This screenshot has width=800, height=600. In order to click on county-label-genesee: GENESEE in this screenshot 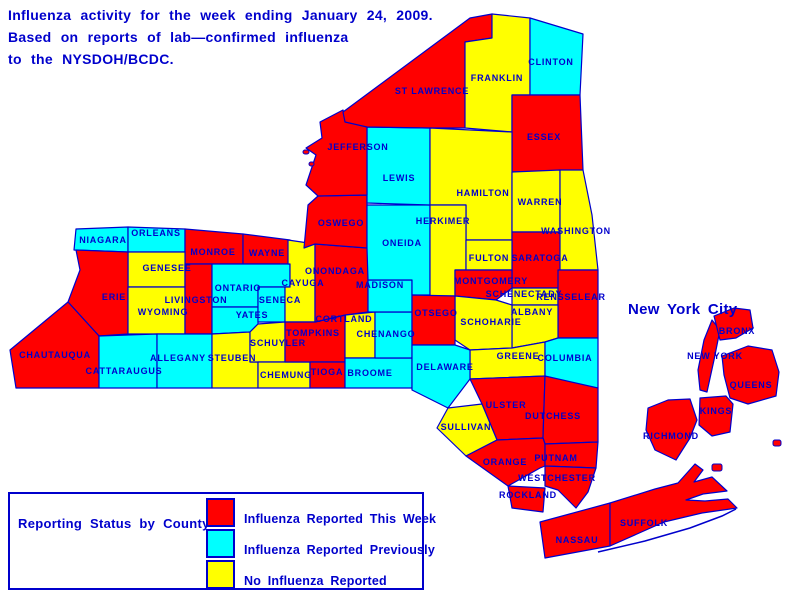, I will do `click(166, 268)`.